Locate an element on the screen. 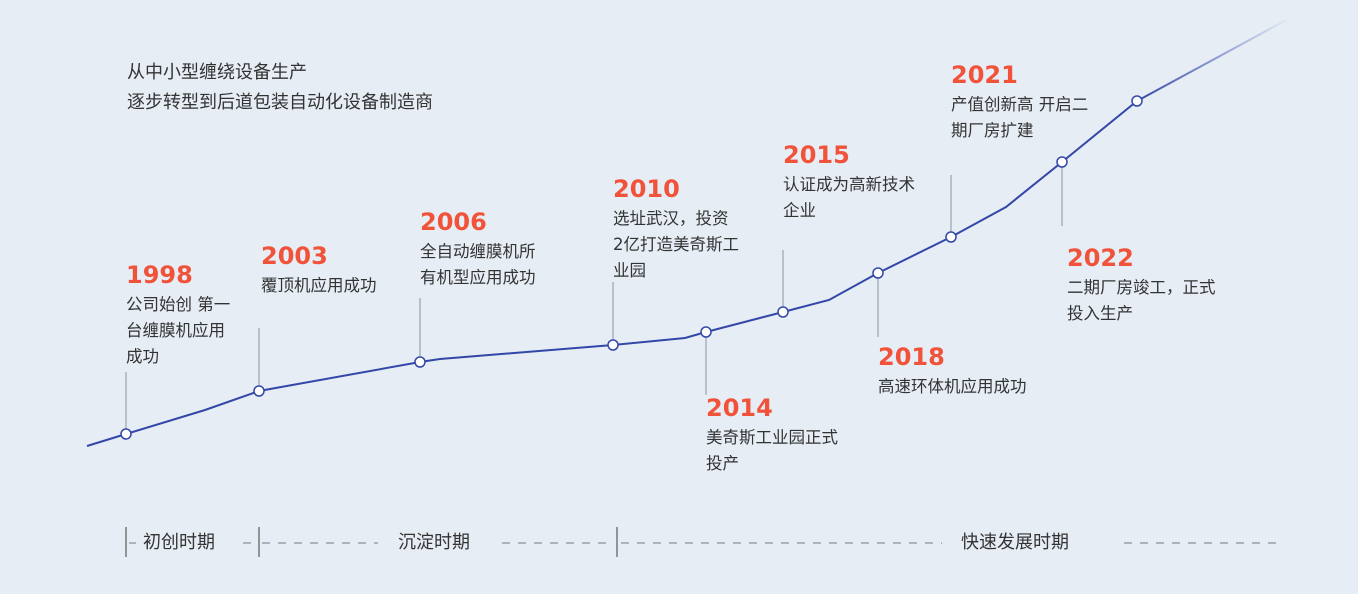 The height and width of the screenshot is (594, 1358). node-1998 is located at coordinates (126, 434).